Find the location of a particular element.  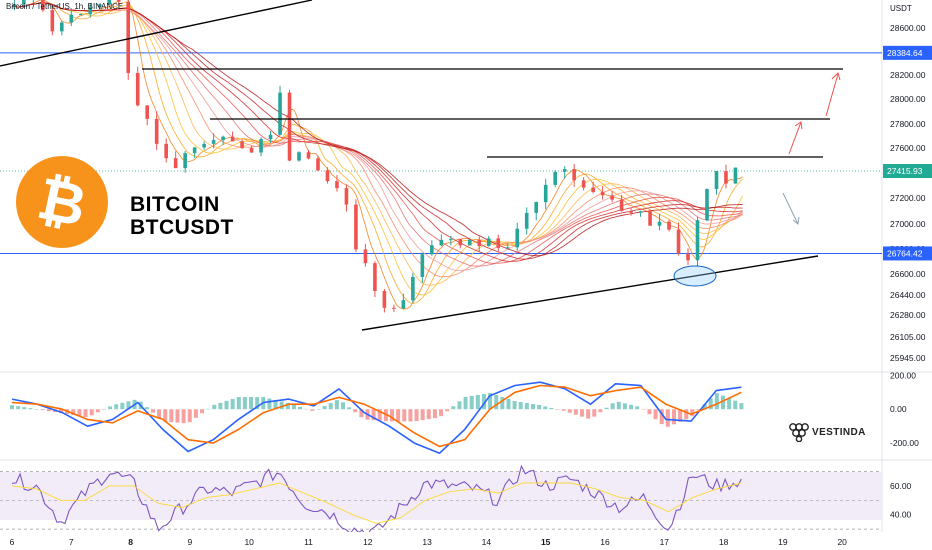

support-trendline is located at coordinates (590, 293).